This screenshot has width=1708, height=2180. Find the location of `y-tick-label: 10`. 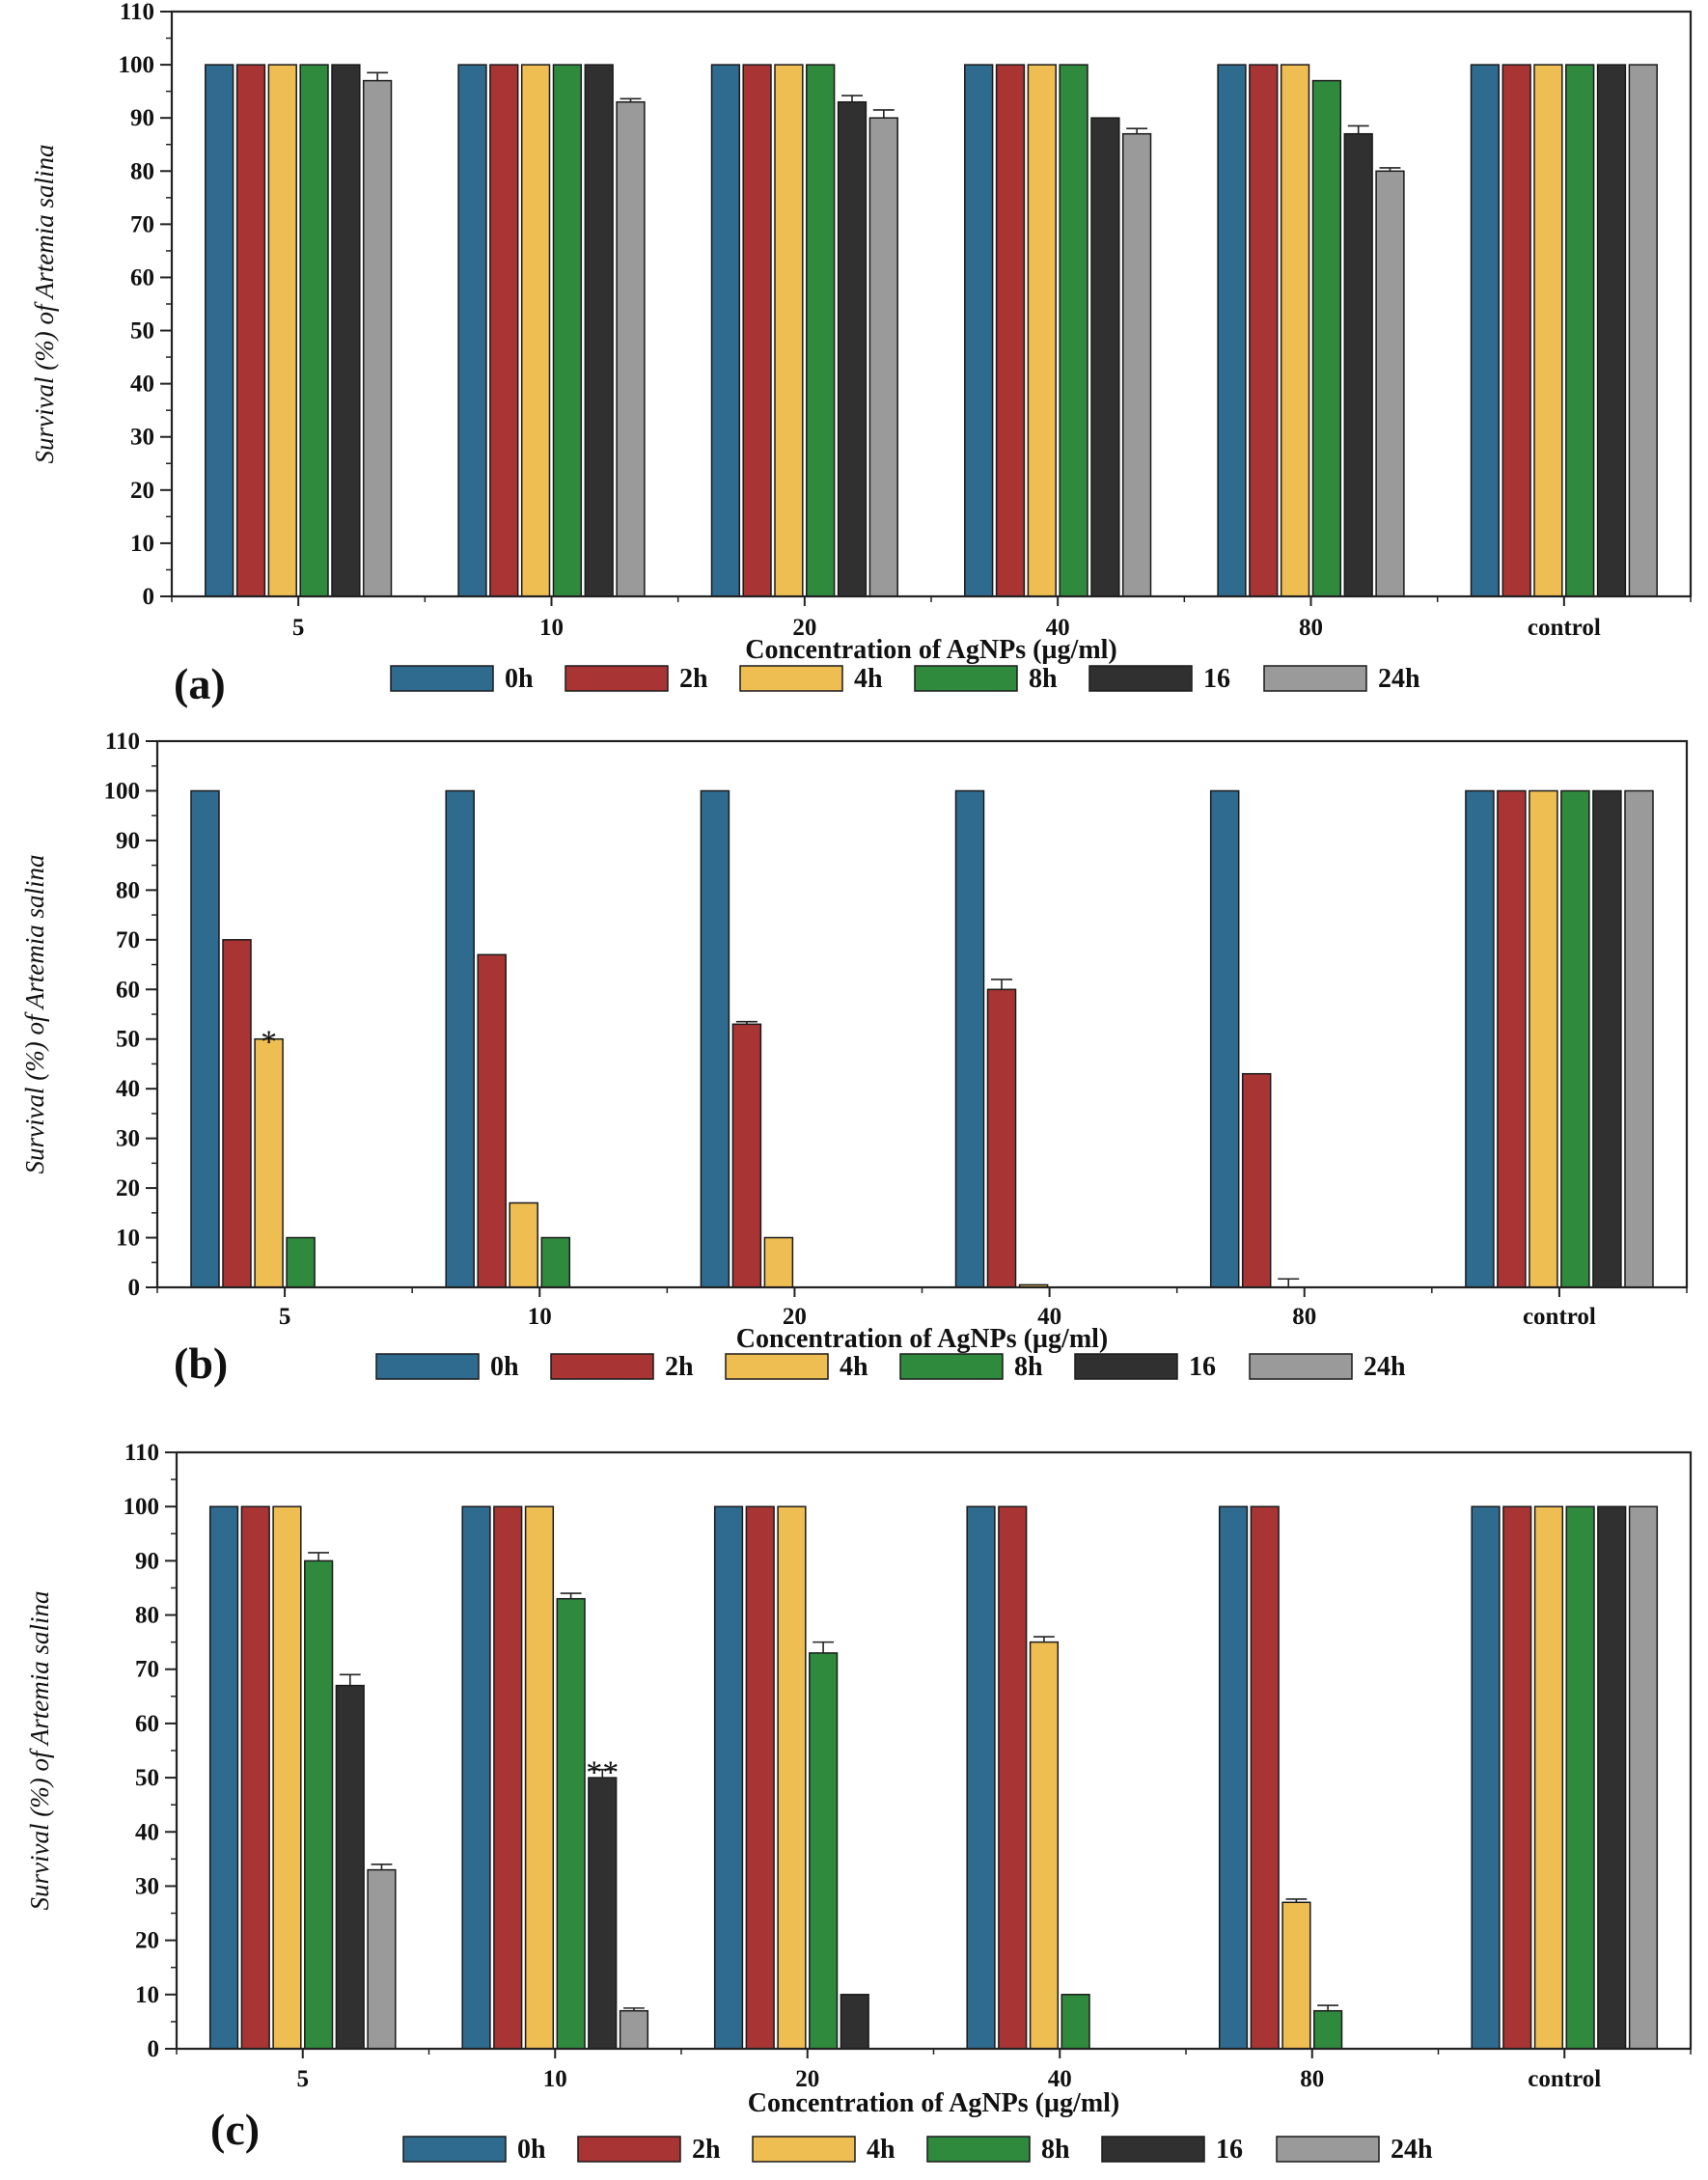

y-tick-label: 10 is located at coordinates (128, 1239).